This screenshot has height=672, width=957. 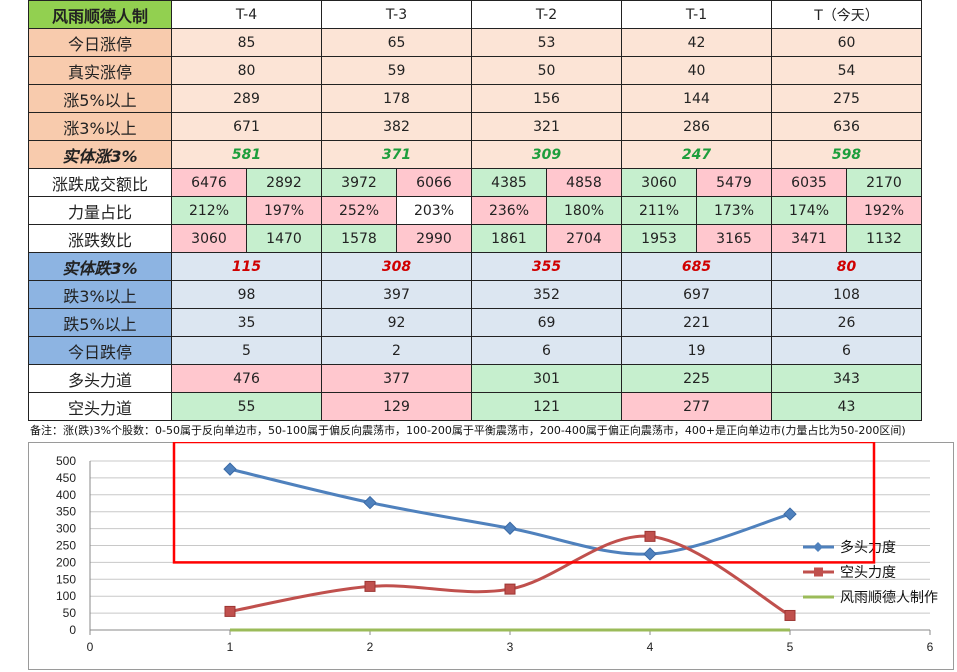 What do you see at coordinates (846, 322) in the screenshot?
I see `table-cell: 26` at bounding box center [846, 322].